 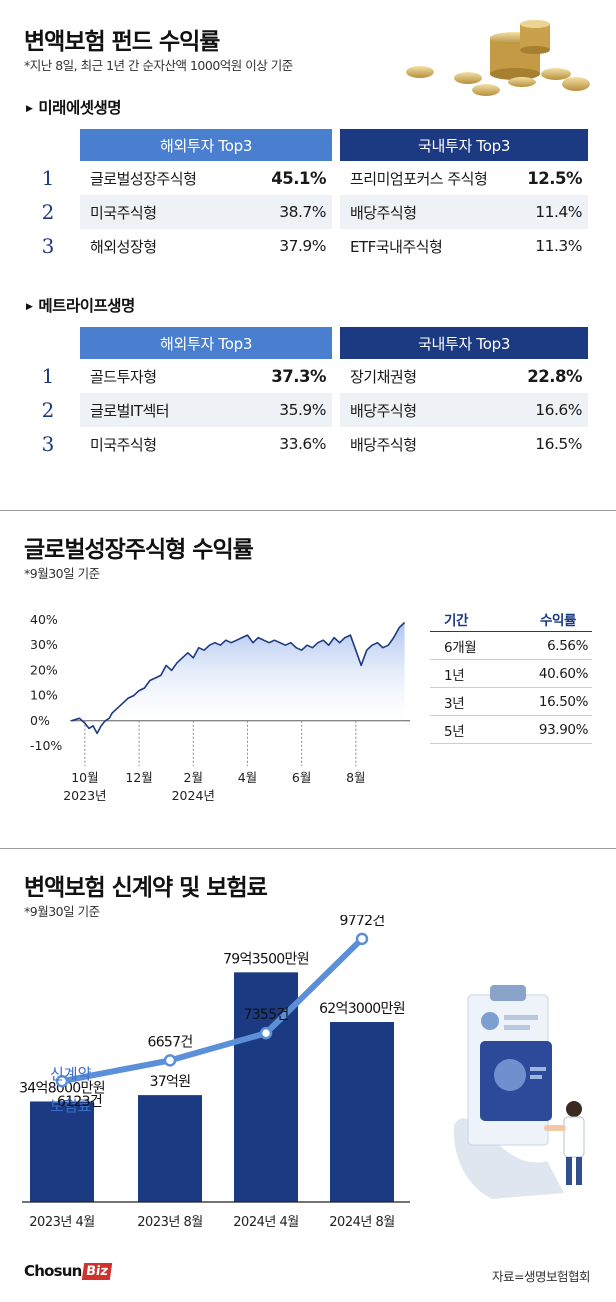 I want to click on area-fill, so click(x=238, y=678).